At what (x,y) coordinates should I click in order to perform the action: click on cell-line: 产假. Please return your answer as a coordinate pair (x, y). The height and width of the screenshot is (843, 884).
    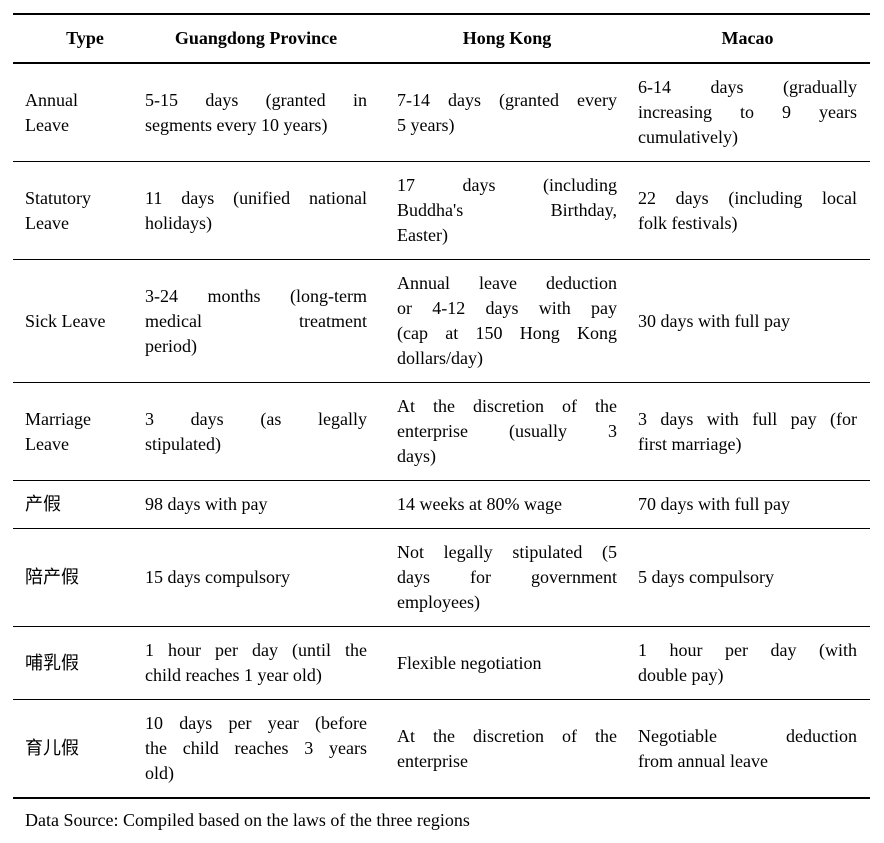
    Looking at the image, I should click on (43, 504).